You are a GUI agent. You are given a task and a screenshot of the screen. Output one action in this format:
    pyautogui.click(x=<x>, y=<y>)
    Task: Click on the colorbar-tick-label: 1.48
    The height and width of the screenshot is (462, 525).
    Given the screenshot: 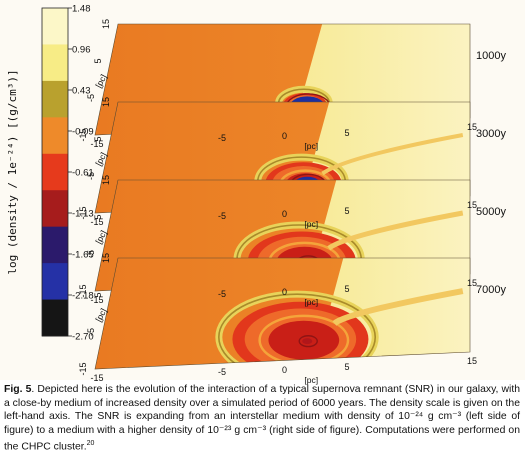 What is the action you would take?
    pyautogui.click(x=81, y=9)
    